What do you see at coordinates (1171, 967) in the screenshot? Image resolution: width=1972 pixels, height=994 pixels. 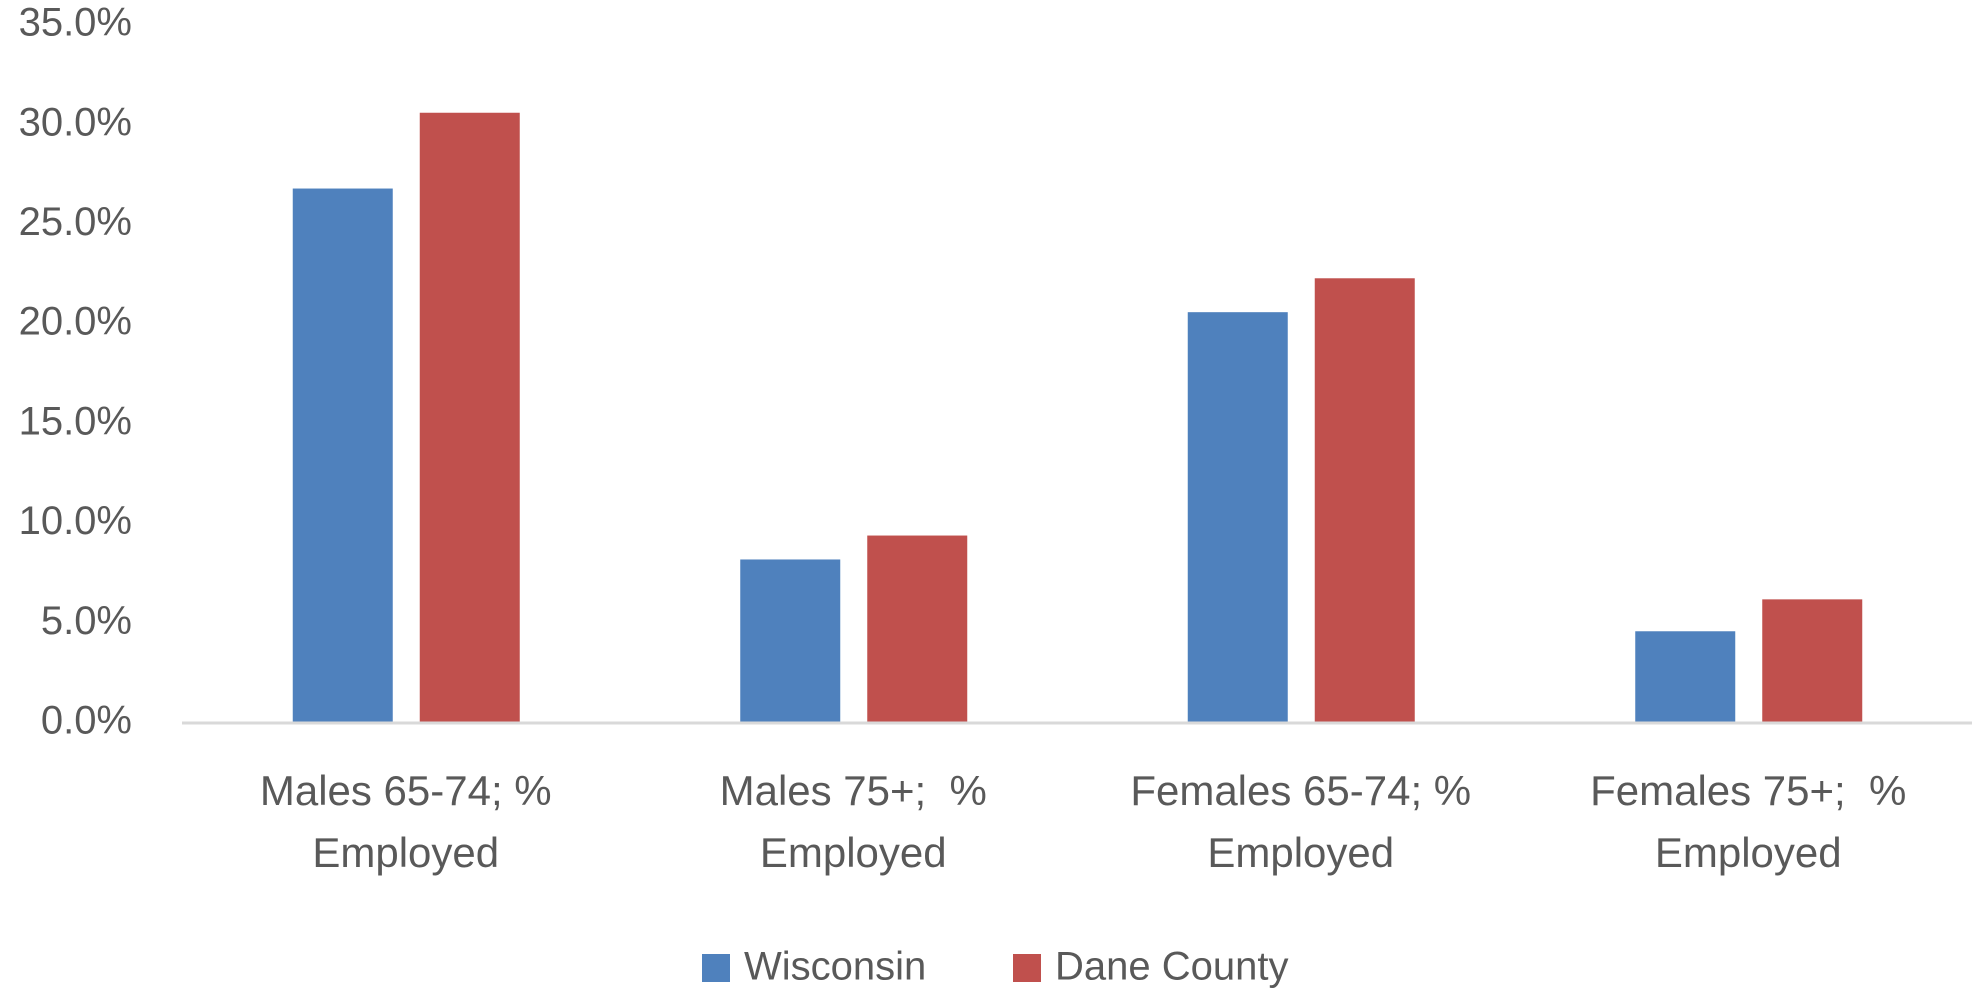 I see `legend-label: Dane County` at bounding box center [1171, 967].